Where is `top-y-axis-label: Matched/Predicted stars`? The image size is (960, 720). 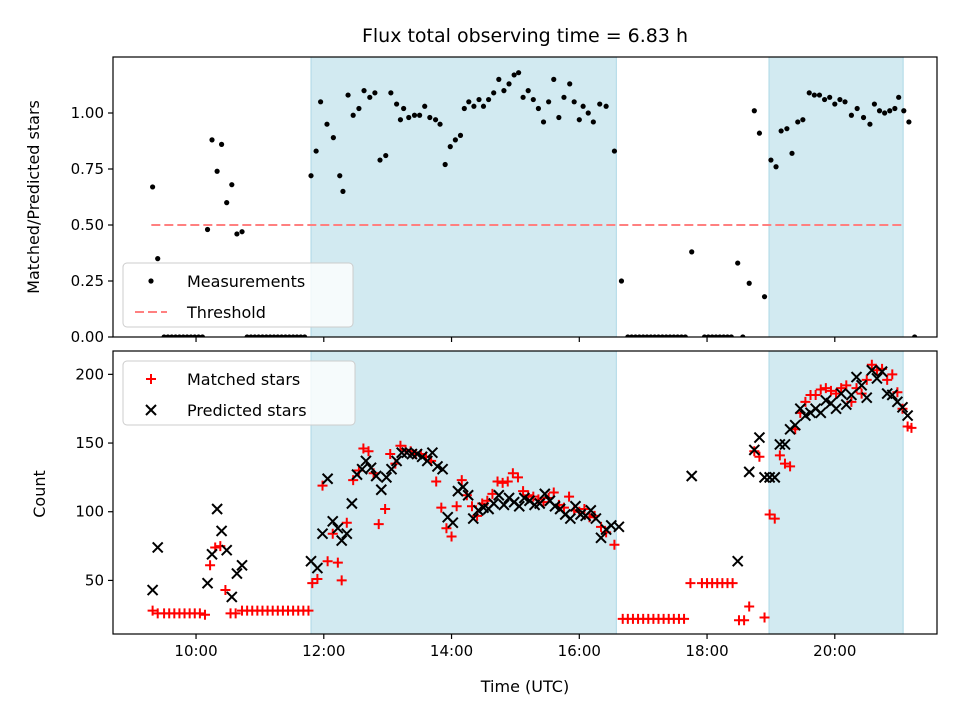 top-y-axis-label: Matched/Predicted stars is located at coordinates (33, 197).